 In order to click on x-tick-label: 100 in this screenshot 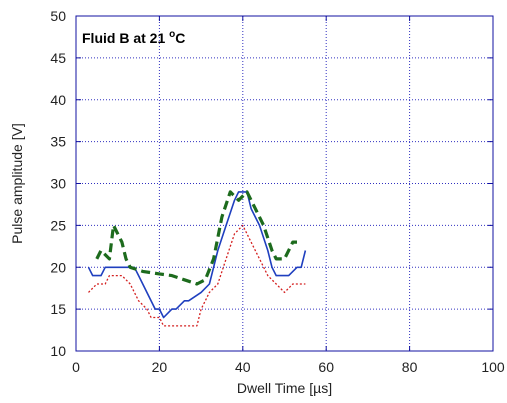, I will do `click(493, 367)`.